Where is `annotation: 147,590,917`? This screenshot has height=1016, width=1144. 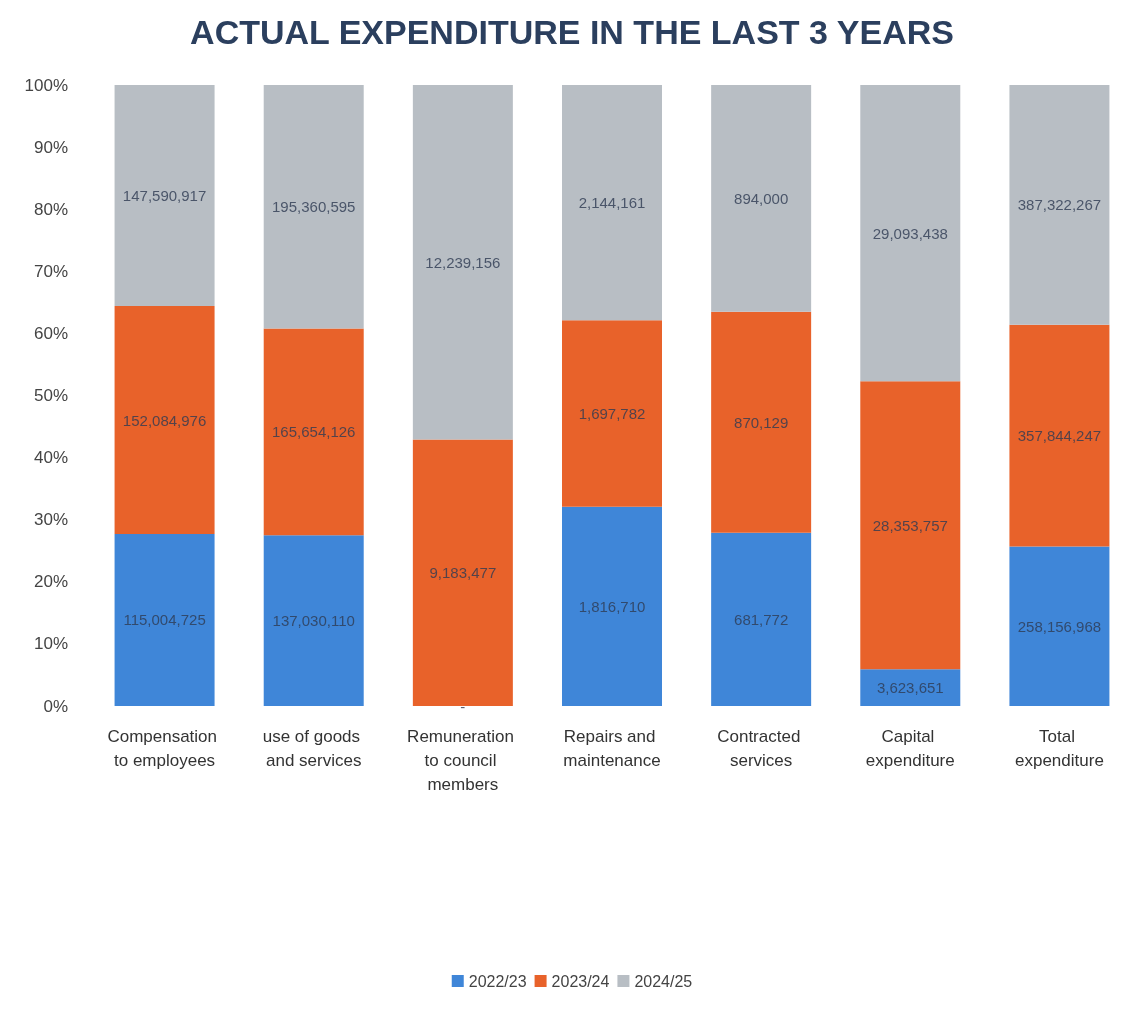 annotation: 147,590,917 is located at coordinates (164, 196).